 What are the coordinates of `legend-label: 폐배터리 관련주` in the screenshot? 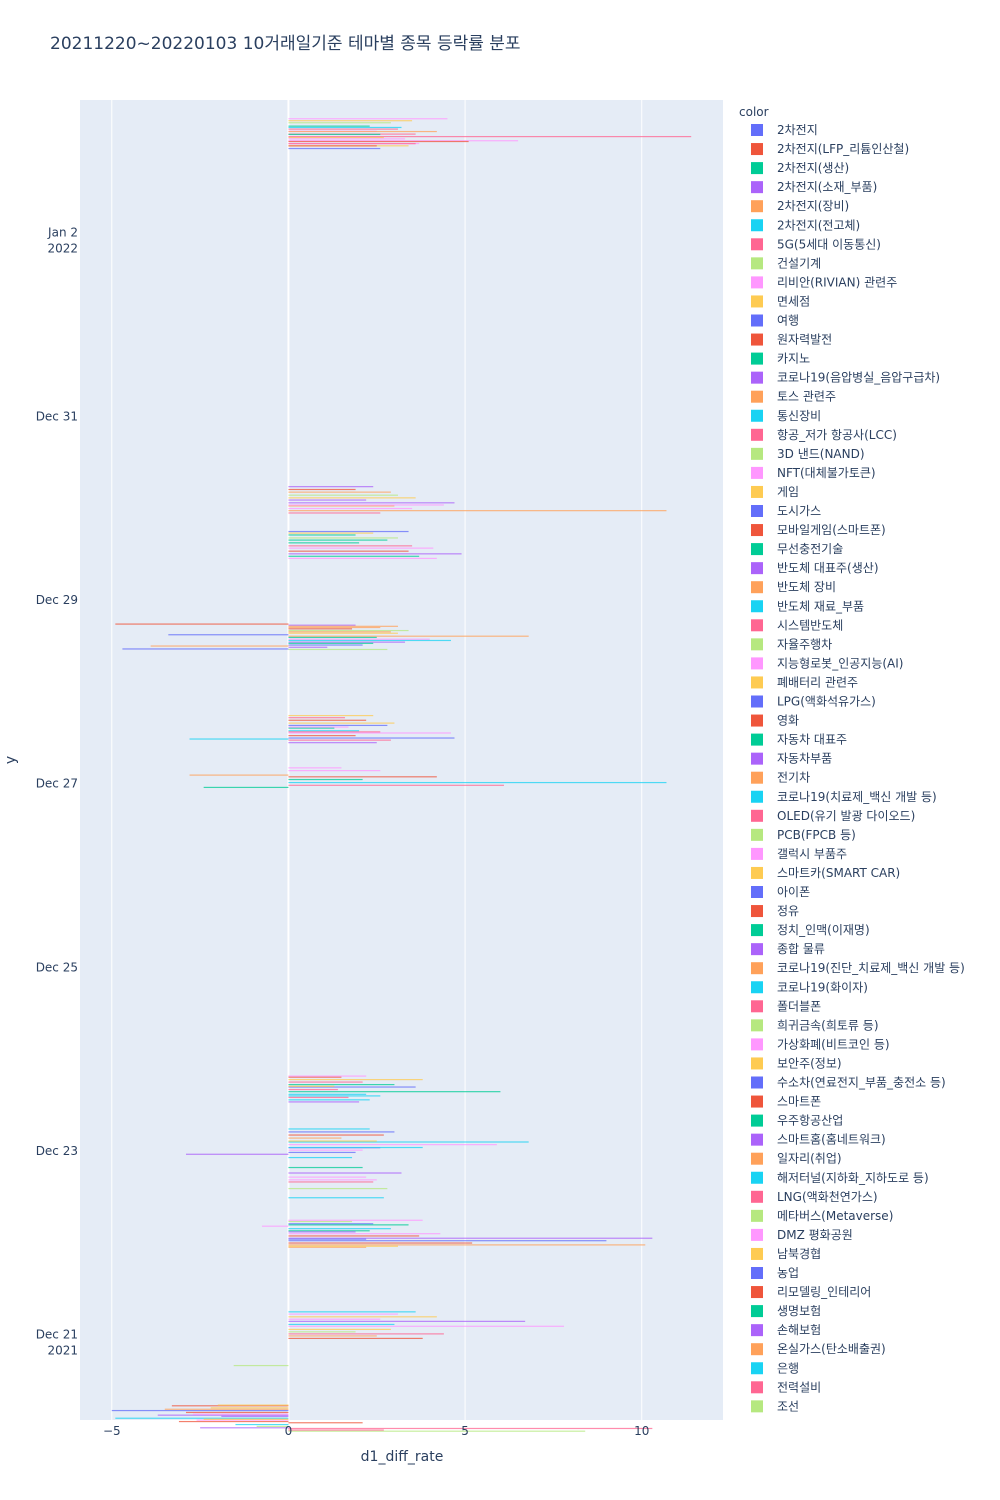 It's located at (817, 682).